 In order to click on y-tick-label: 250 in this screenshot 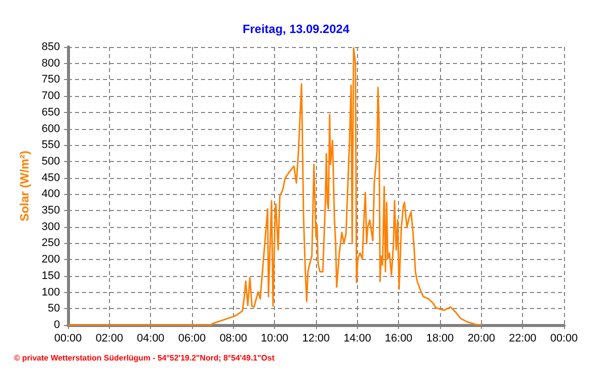, I will do `click(51, 243)`.